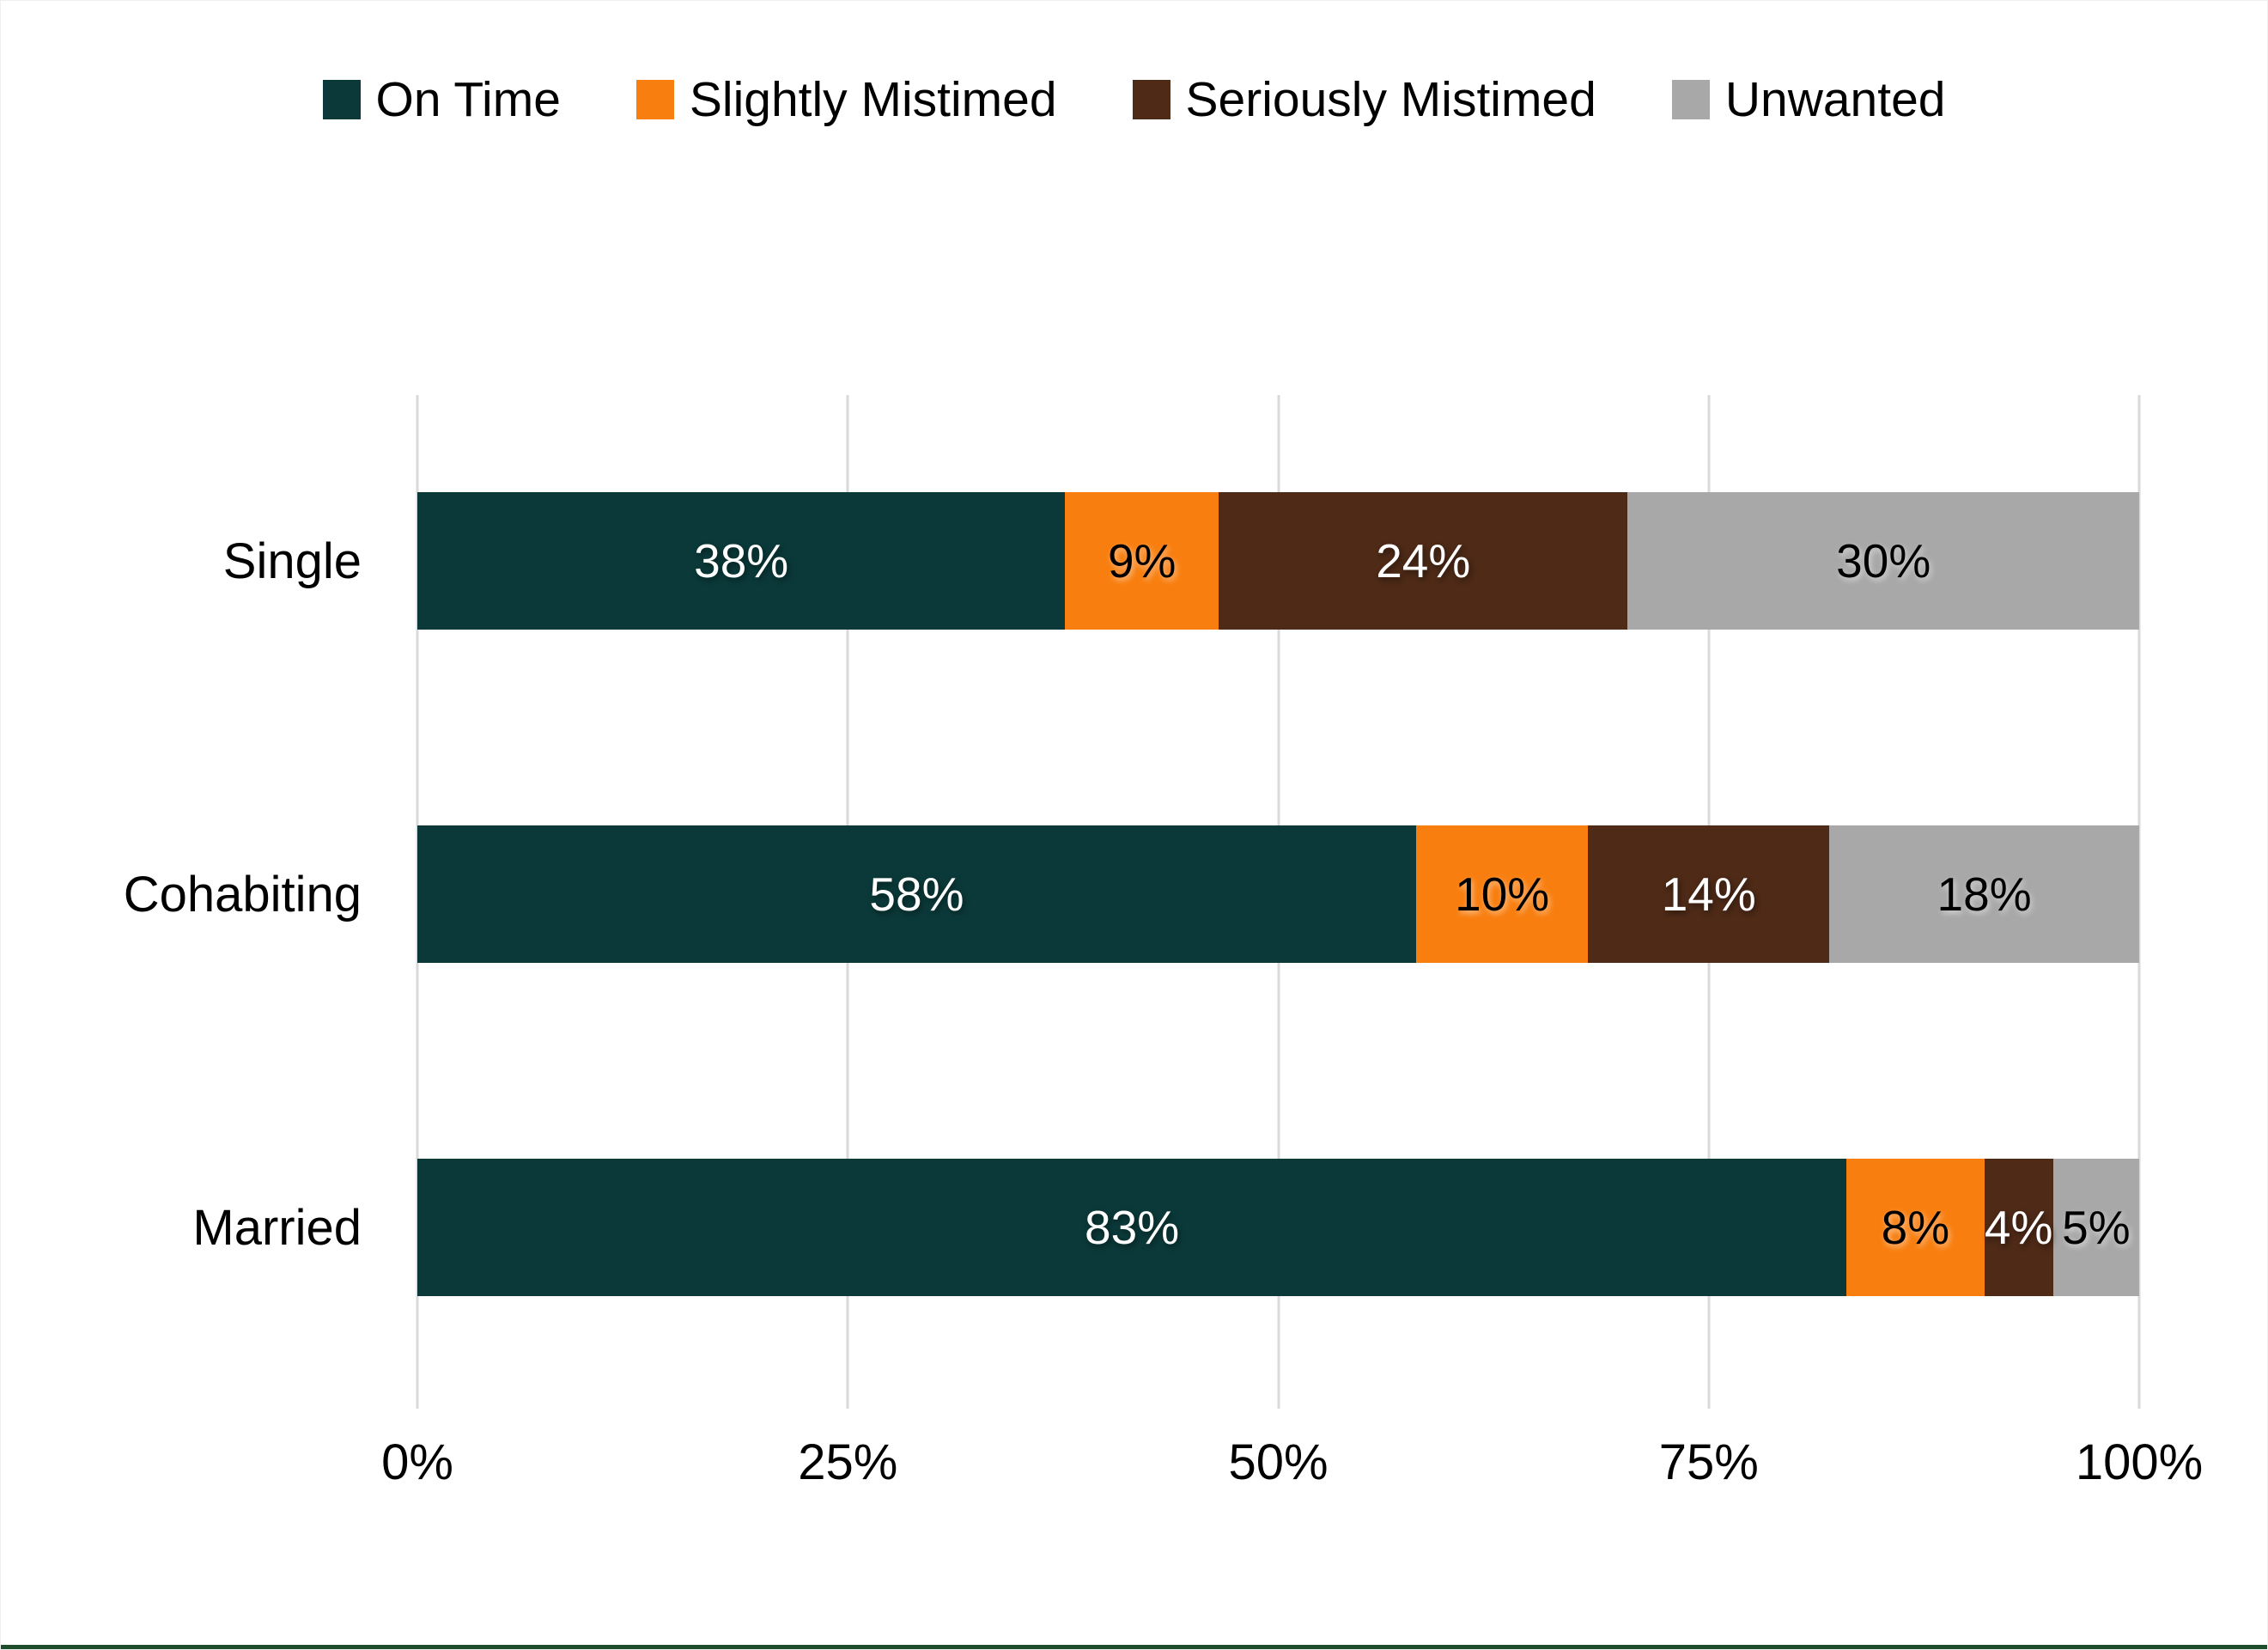  What do you see at coordinates (1278, 1462) in the screenshot?
I see `x-tick-label: 50%` at bounding box center [1278, 1462].